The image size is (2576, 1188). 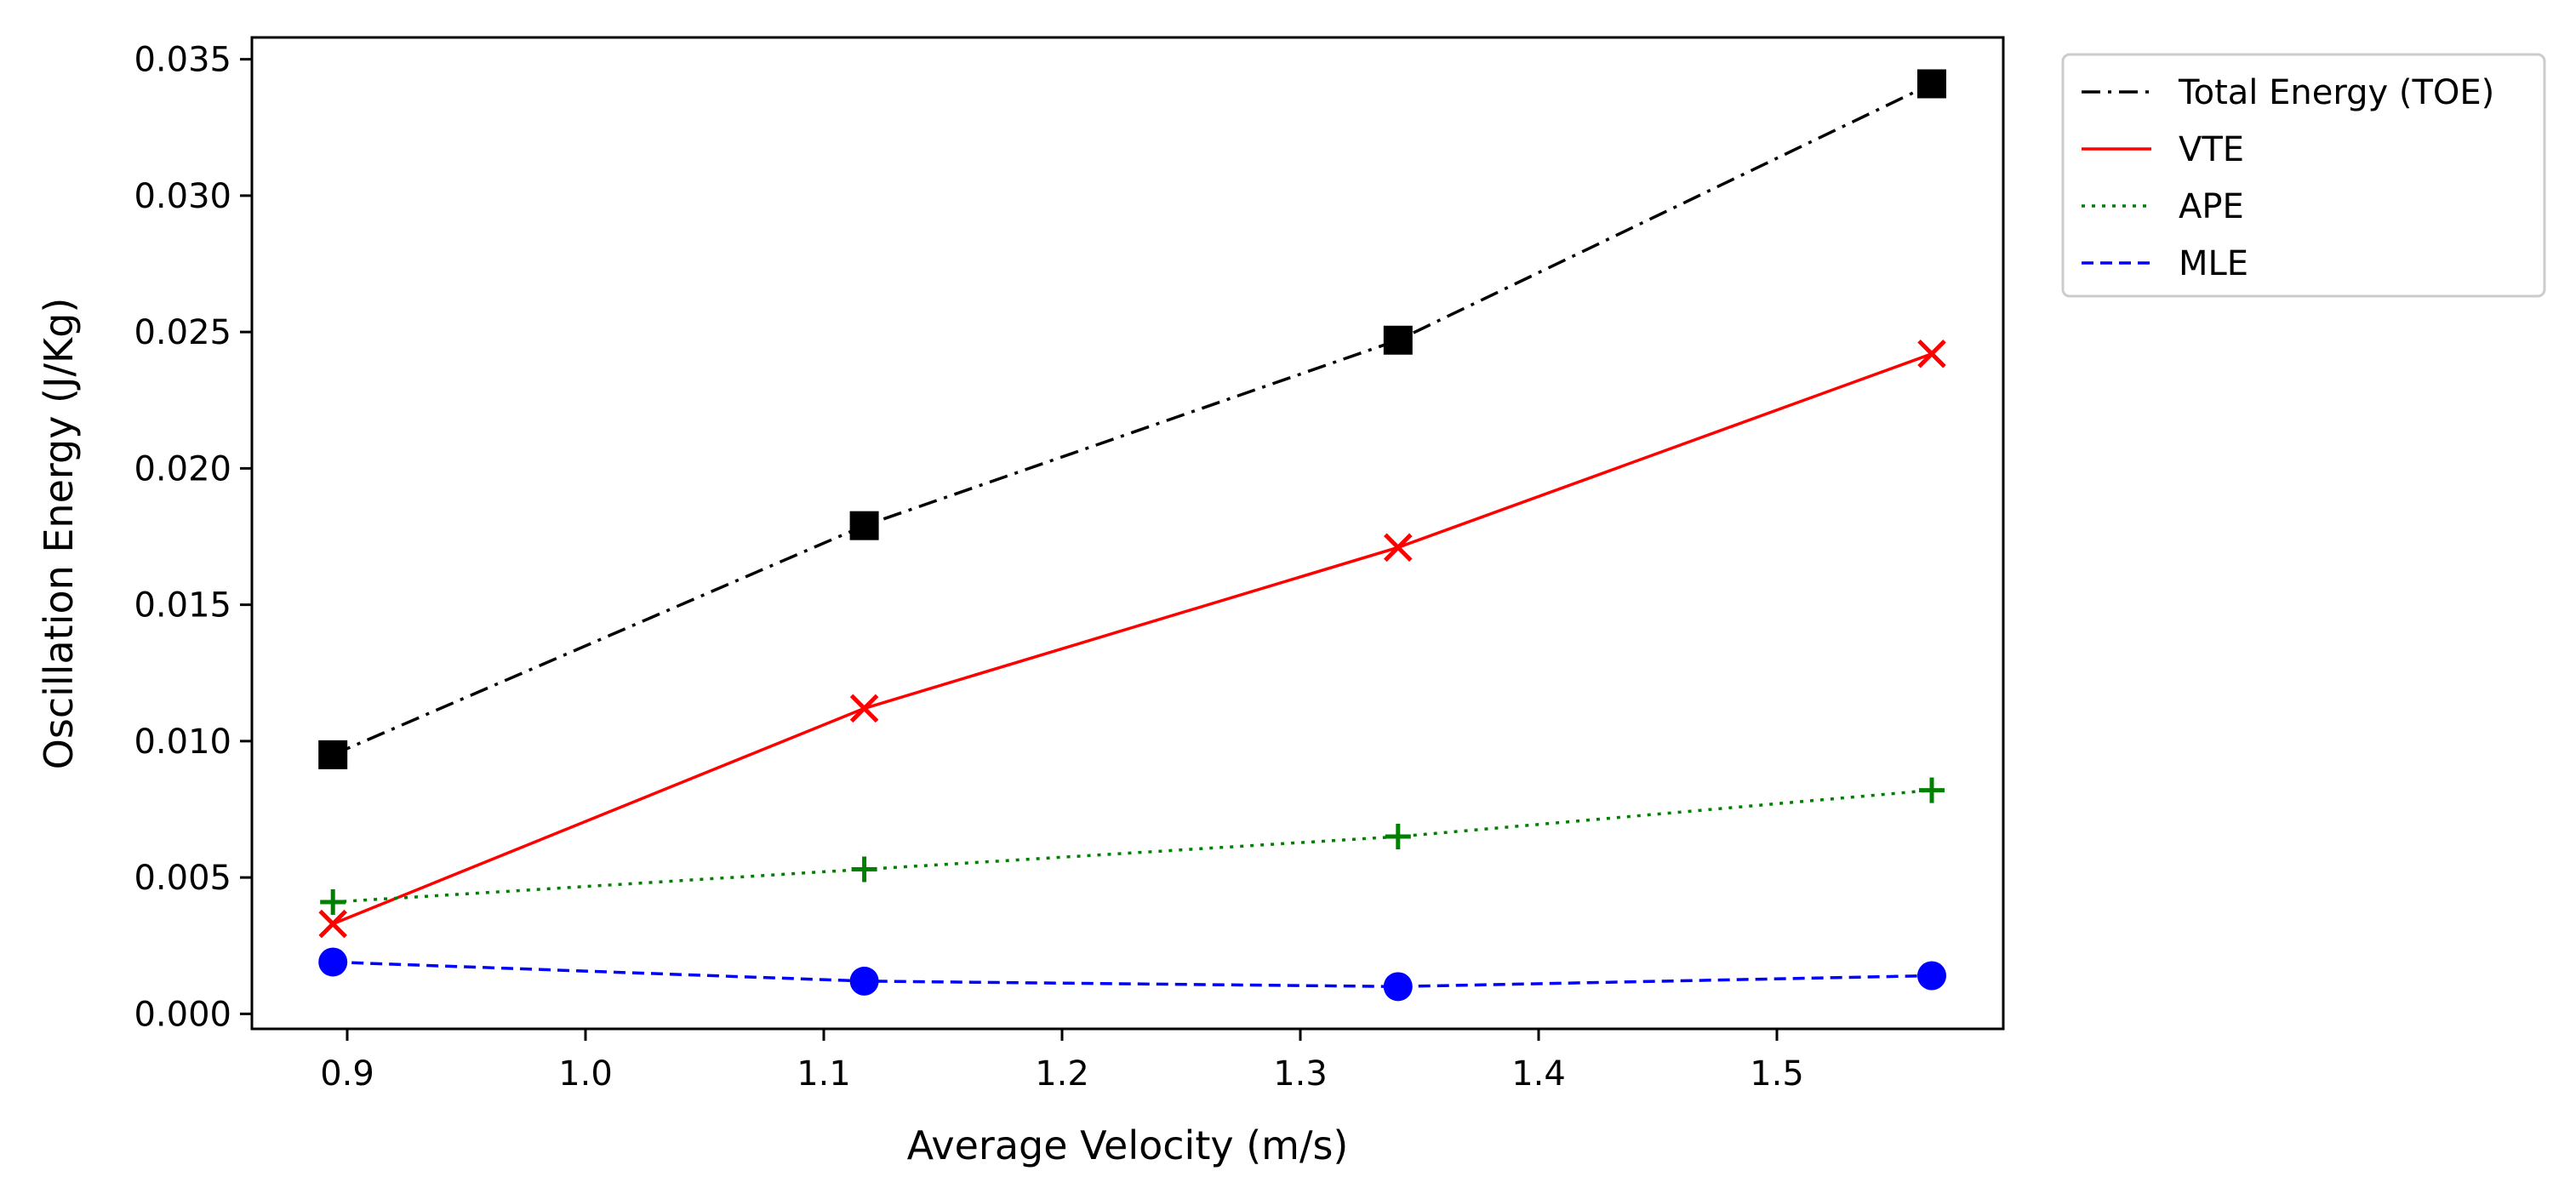 I want to click on x-tick-label: 1.2, so click(x=1062, y=1074).